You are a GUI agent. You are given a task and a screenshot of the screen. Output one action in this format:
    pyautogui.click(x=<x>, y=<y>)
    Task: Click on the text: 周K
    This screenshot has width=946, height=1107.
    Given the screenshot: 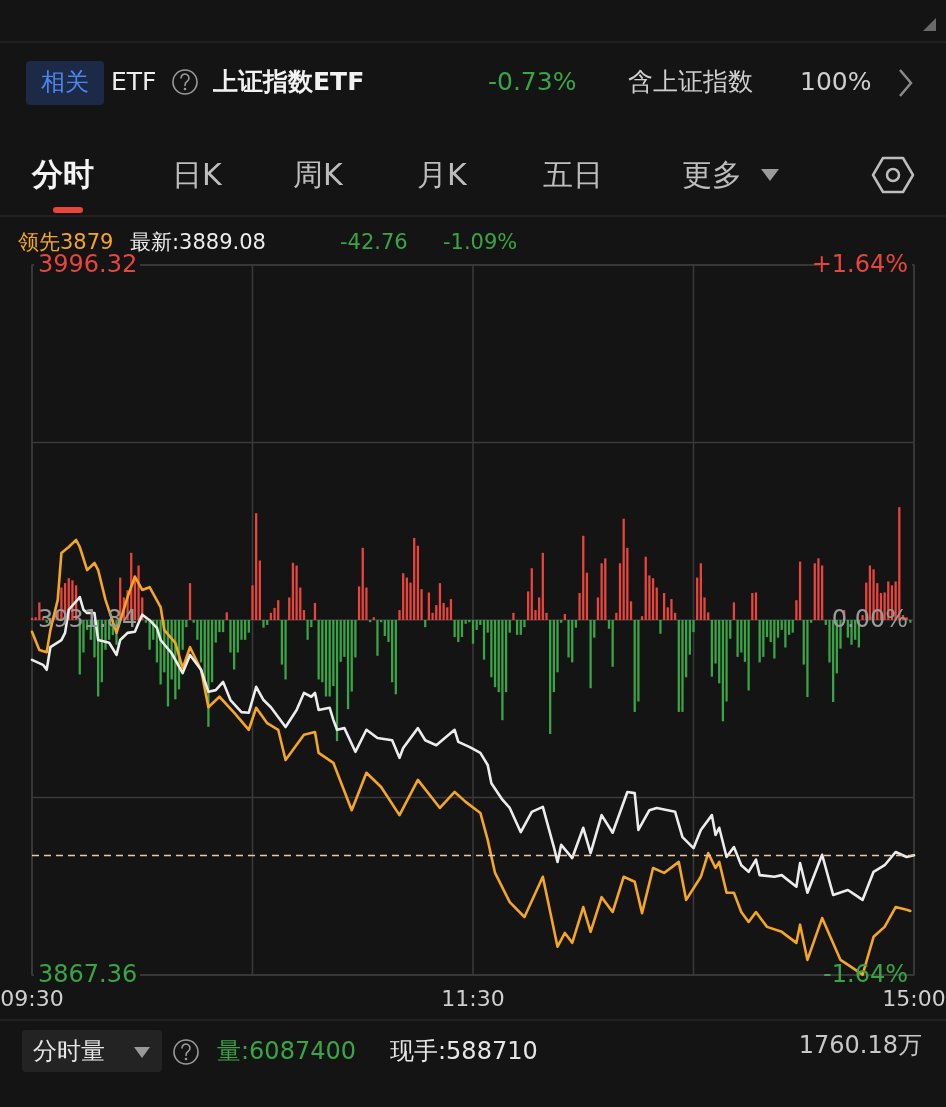 What is the action you would take?
    pyautogui.click(x=318, y=174)
    